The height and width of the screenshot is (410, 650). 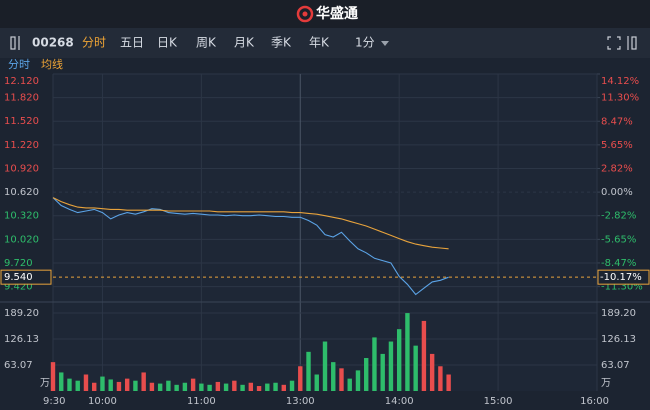 I want to click on y-tick-label: 10.020, so click(x=21, y=239).